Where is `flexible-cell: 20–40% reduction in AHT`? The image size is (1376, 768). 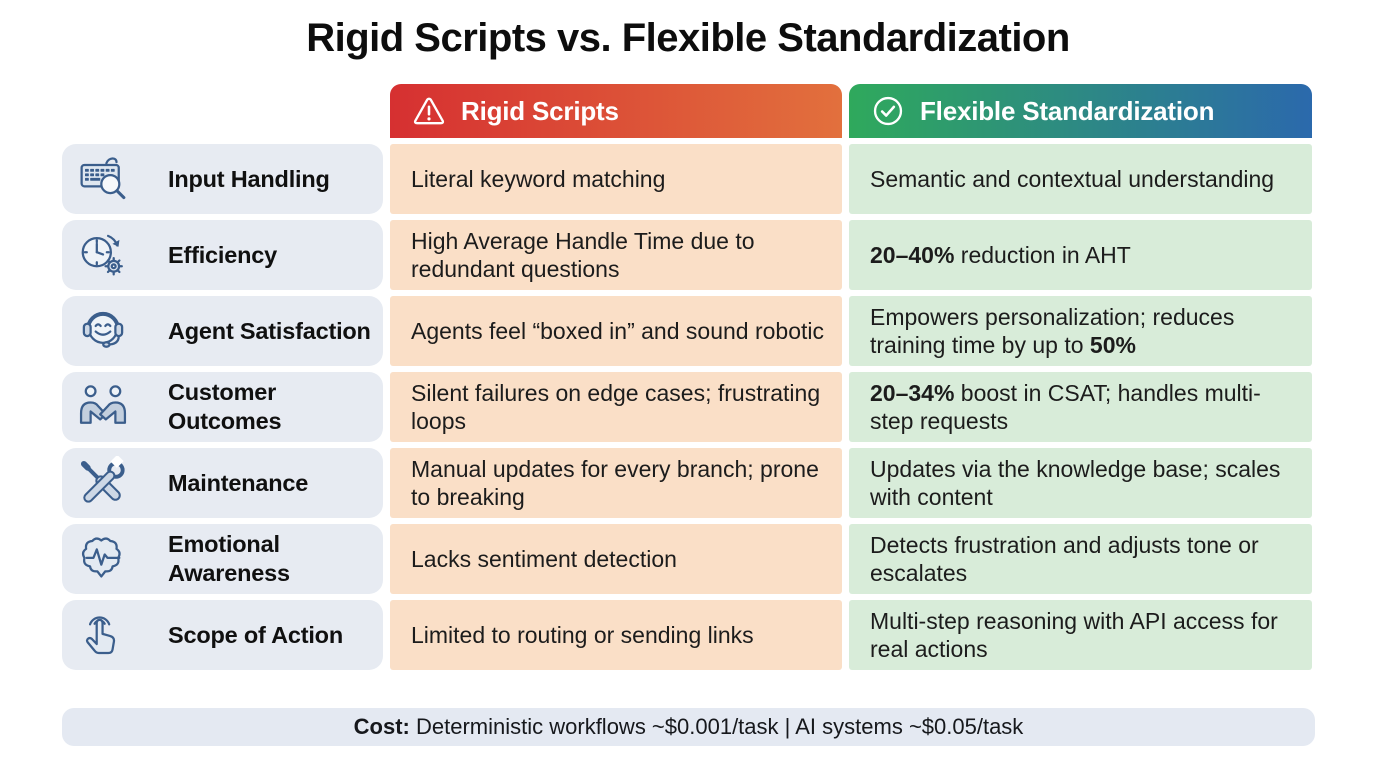 flexible-cell: 20–40% reduction in AHT is located at coordinates (1080, 255).